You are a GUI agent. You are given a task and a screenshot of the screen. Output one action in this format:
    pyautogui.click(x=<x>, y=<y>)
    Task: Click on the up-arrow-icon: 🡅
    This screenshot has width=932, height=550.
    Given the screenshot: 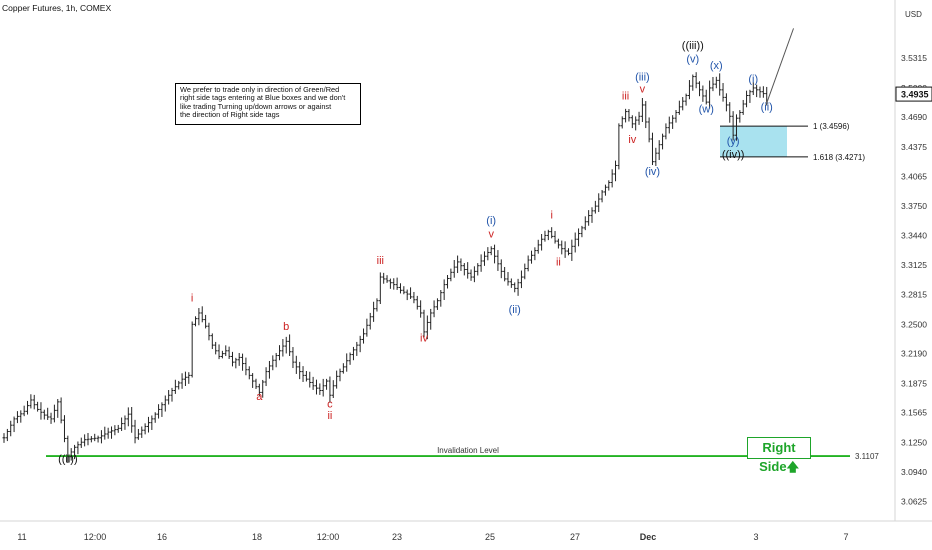 What is the action you would take?
    pyautogui.click(x=792, y=467)
    